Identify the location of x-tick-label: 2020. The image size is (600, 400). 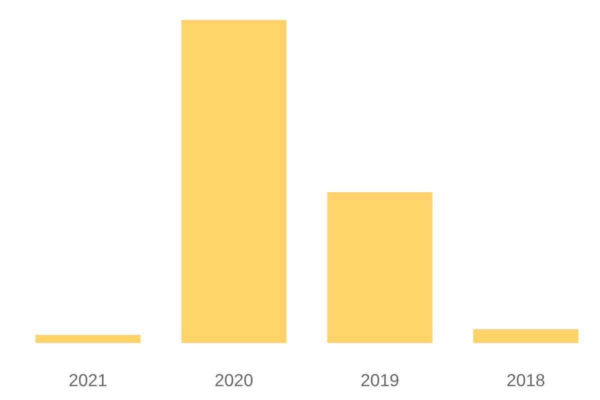
(234, 380).